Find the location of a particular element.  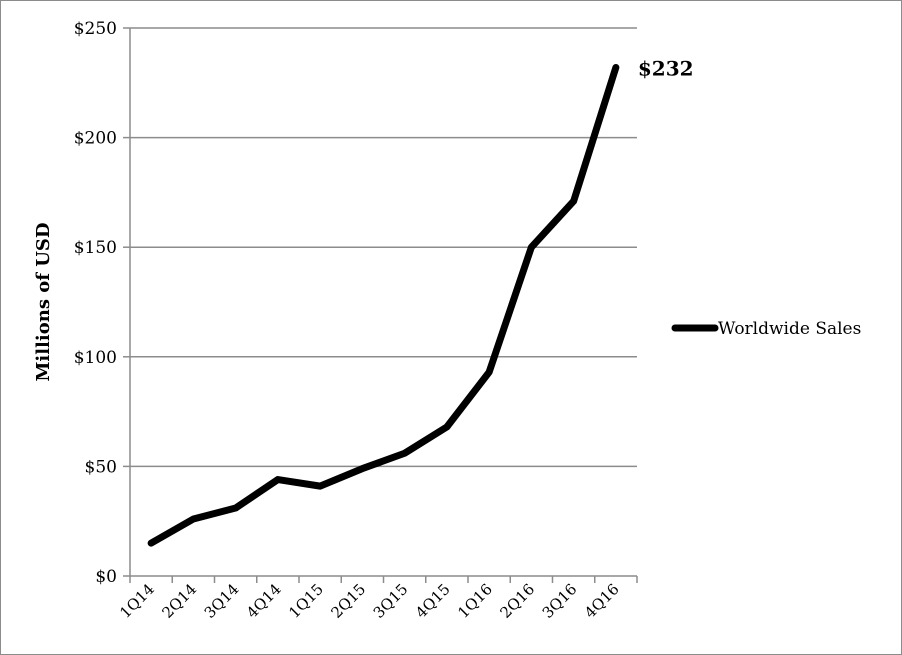

x-tick-label: 1Q15 is located at coordinates (306, 601).